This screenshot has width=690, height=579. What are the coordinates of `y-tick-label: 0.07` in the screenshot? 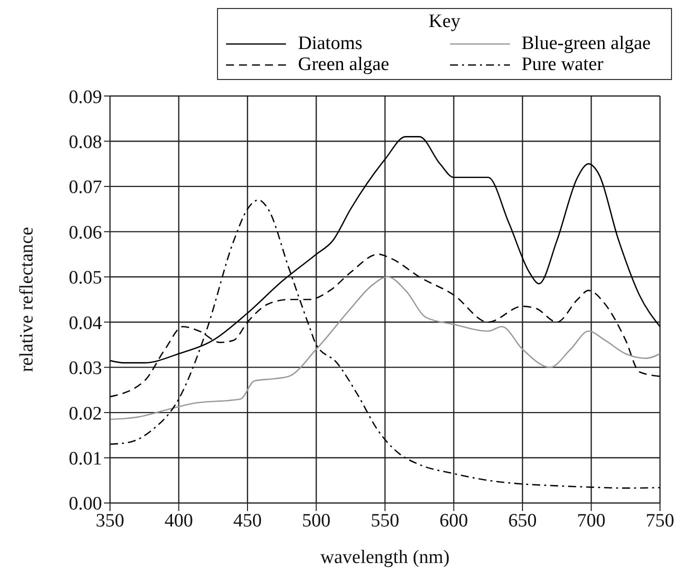 It's located at (85, 187).